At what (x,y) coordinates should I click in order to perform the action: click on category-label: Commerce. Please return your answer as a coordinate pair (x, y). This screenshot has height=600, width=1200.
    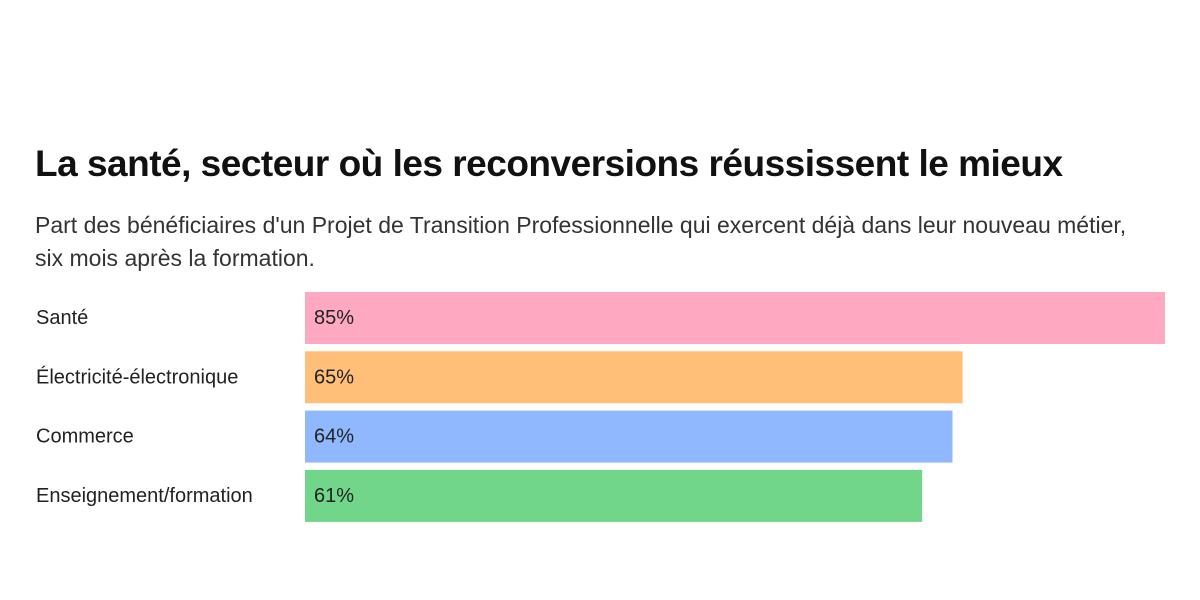
    Looking at the image, I should click on (85, 437).